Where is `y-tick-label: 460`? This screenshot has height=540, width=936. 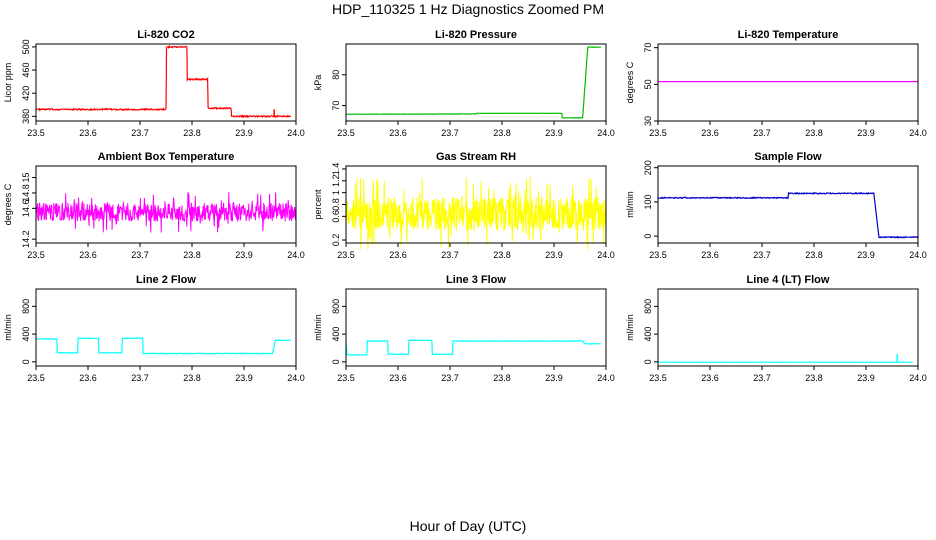
y-tick-label: 460 is located at coordinates (26, 70).